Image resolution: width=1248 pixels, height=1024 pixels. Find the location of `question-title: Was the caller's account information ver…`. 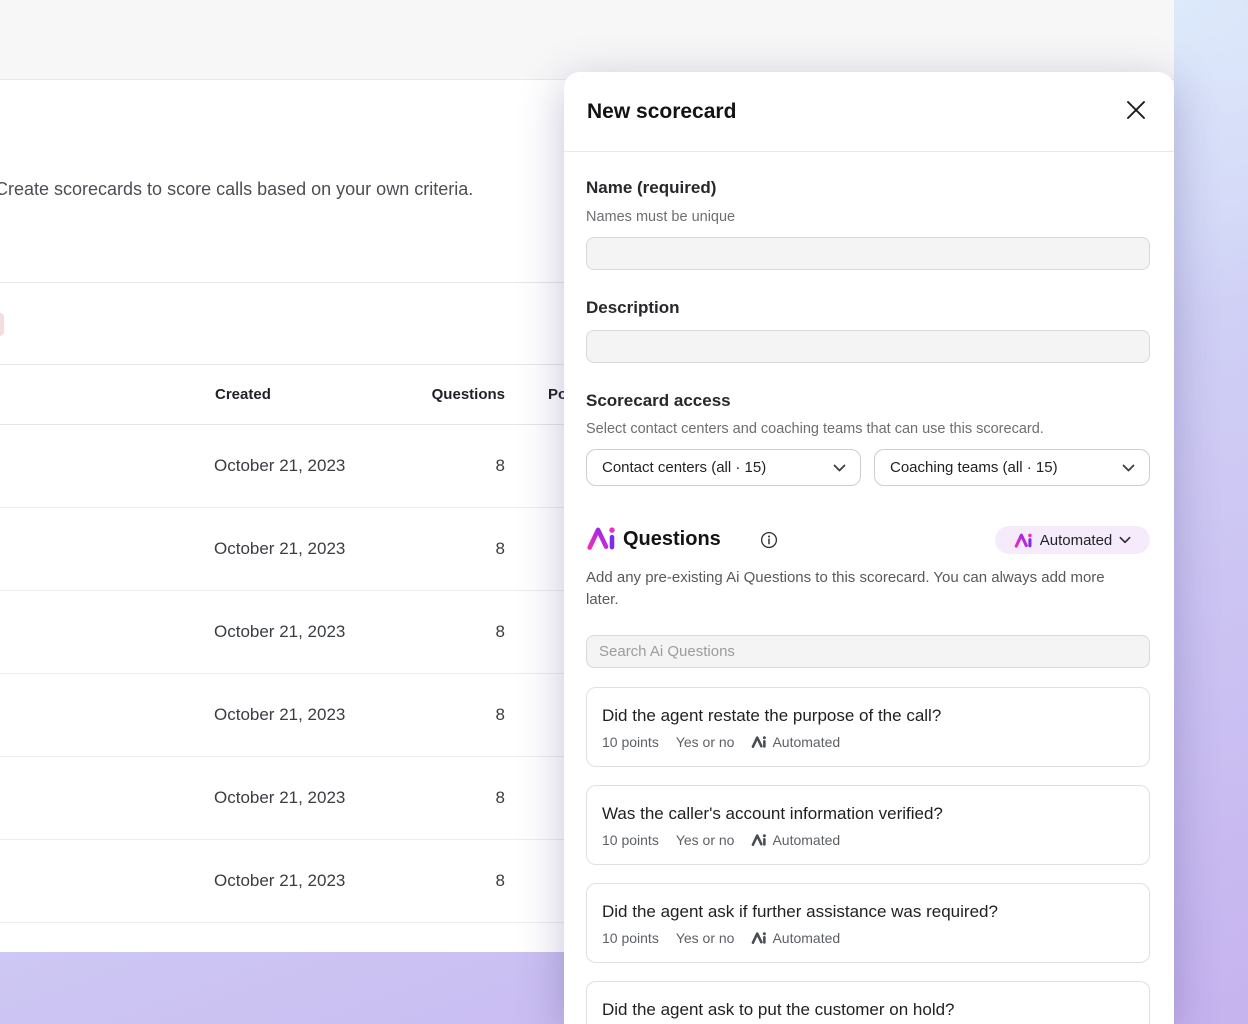

question-title: Was the caller's account information ver… is located at coordinates (772, 813).